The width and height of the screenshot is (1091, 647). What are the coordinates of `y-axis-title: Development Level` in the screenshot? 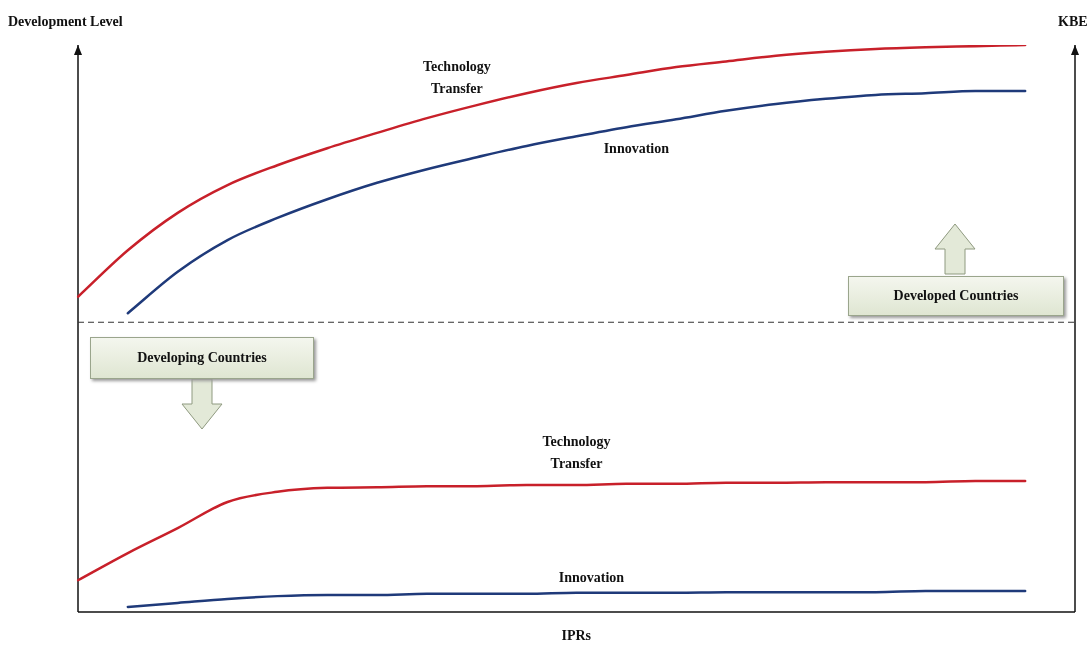 It's located at (65, 22).